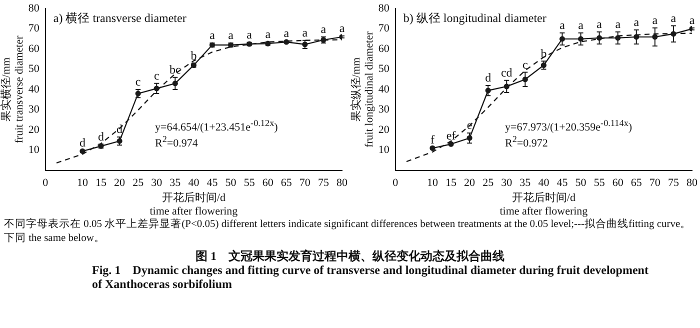 The height and width of the screenshot is (328, 700). Describe the element at coordinates (506, 73) in the screenshot. I see `annotation: cd` at that location.